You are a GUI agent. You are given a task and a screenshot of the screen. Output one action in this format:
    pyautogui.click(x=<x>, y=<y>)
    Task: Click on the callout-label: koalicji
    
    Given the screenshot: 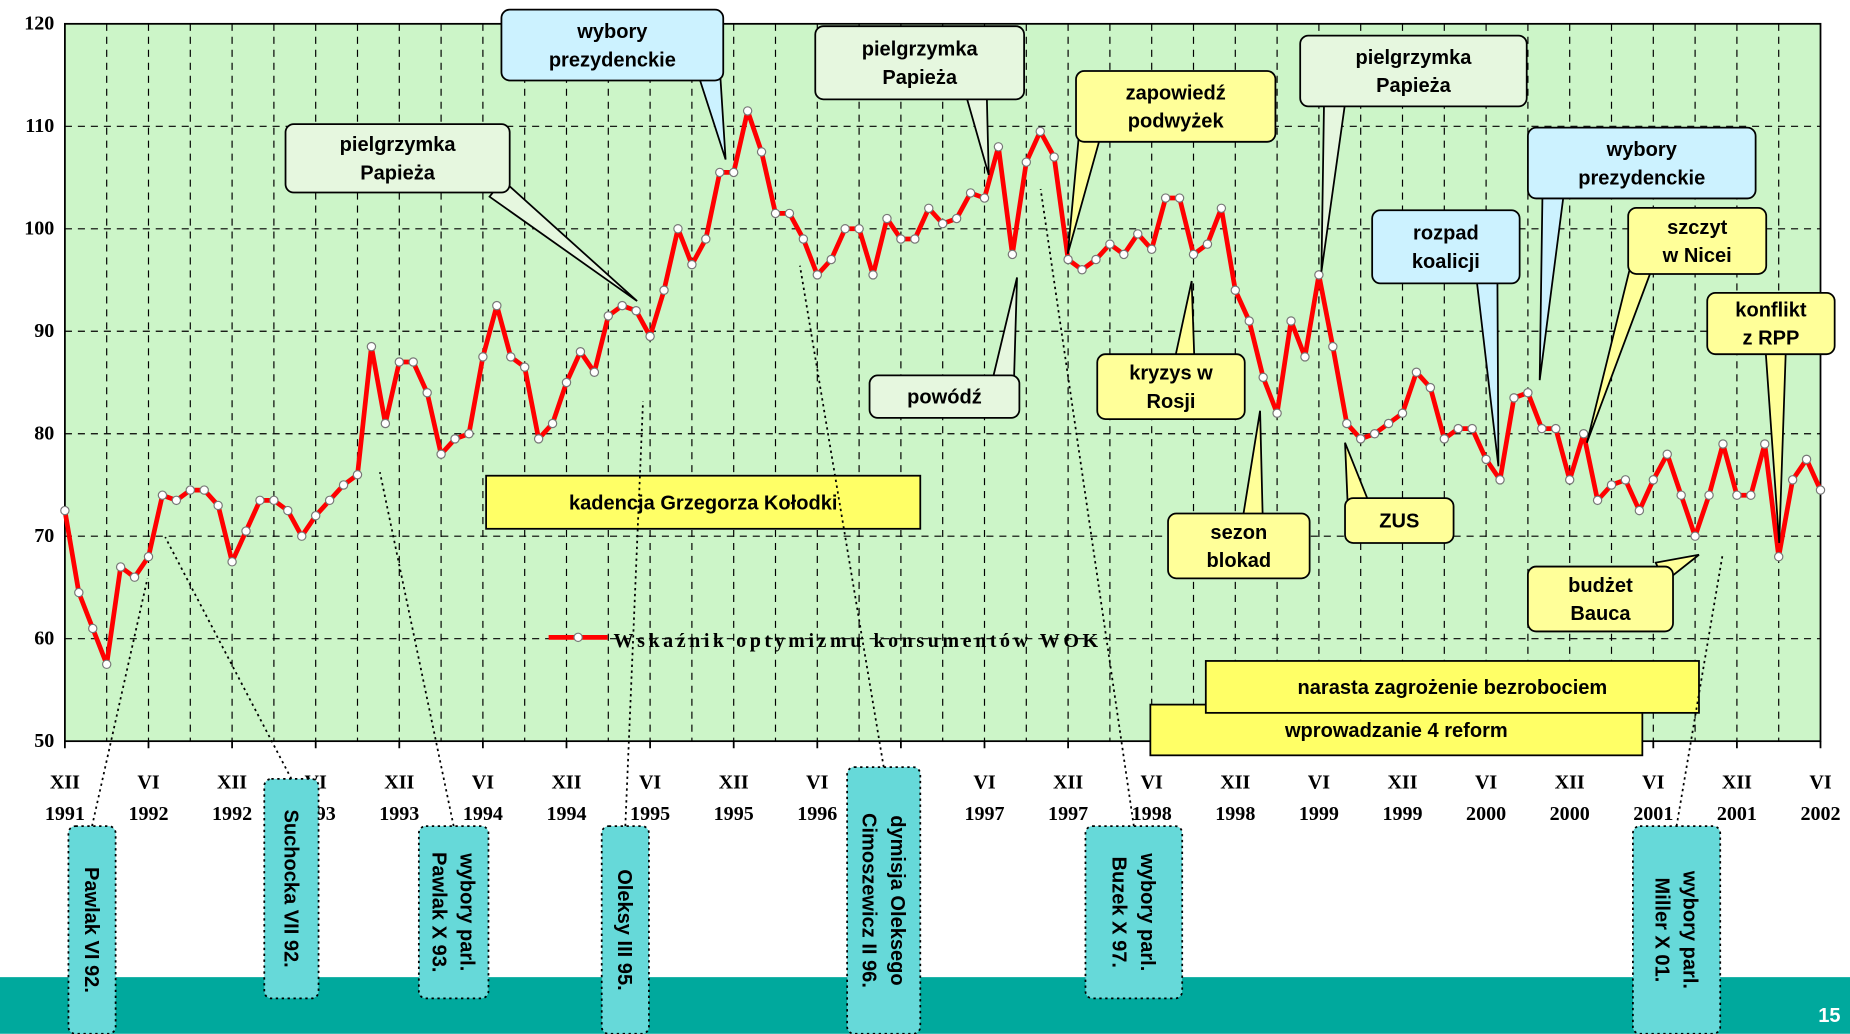 What is the action you would take?
    pyautogui.click(x=1446, y=262)
    